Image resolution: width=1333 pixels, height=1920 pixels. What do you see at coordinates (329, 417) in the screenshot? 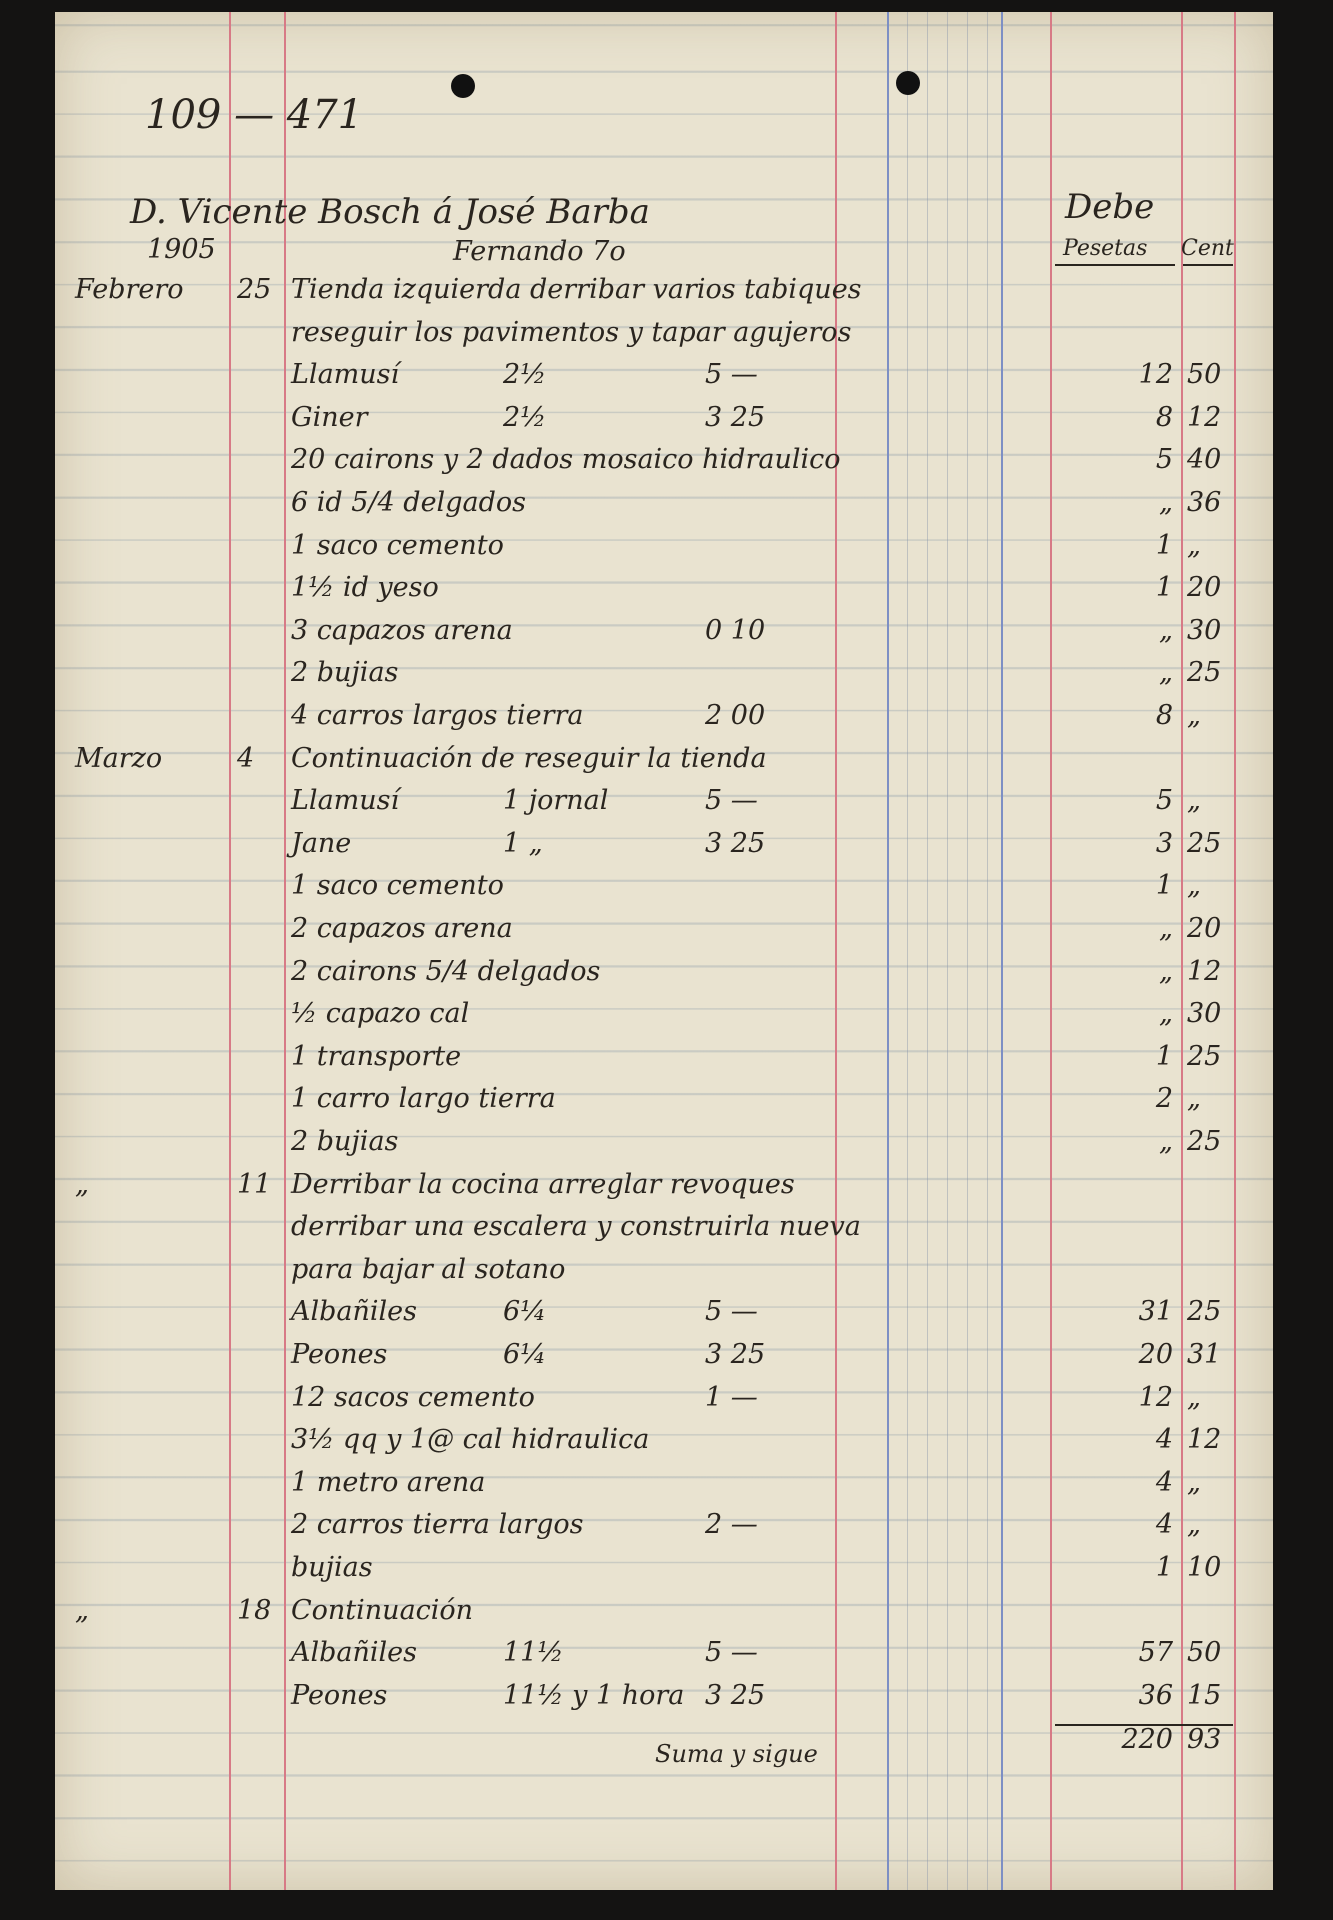
I see `row-description: Giner` at bounding box center [329, 417].